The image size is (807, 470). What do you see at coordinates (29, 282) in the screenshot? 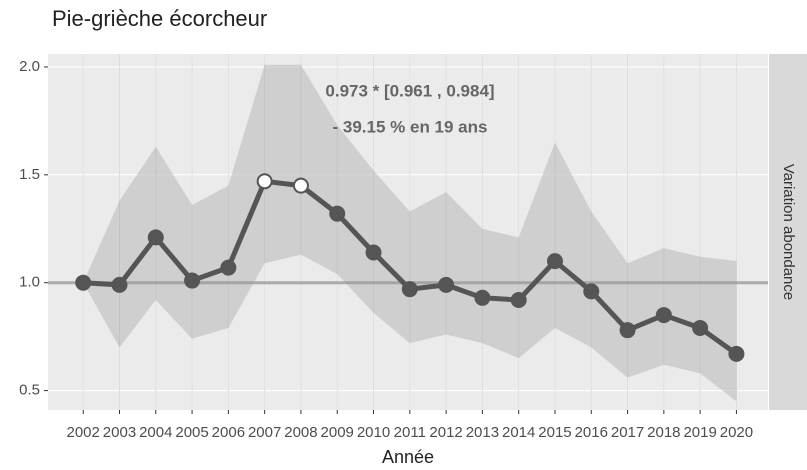
I see `y-tick-label: 1.0` at bounding box center [29, 282].